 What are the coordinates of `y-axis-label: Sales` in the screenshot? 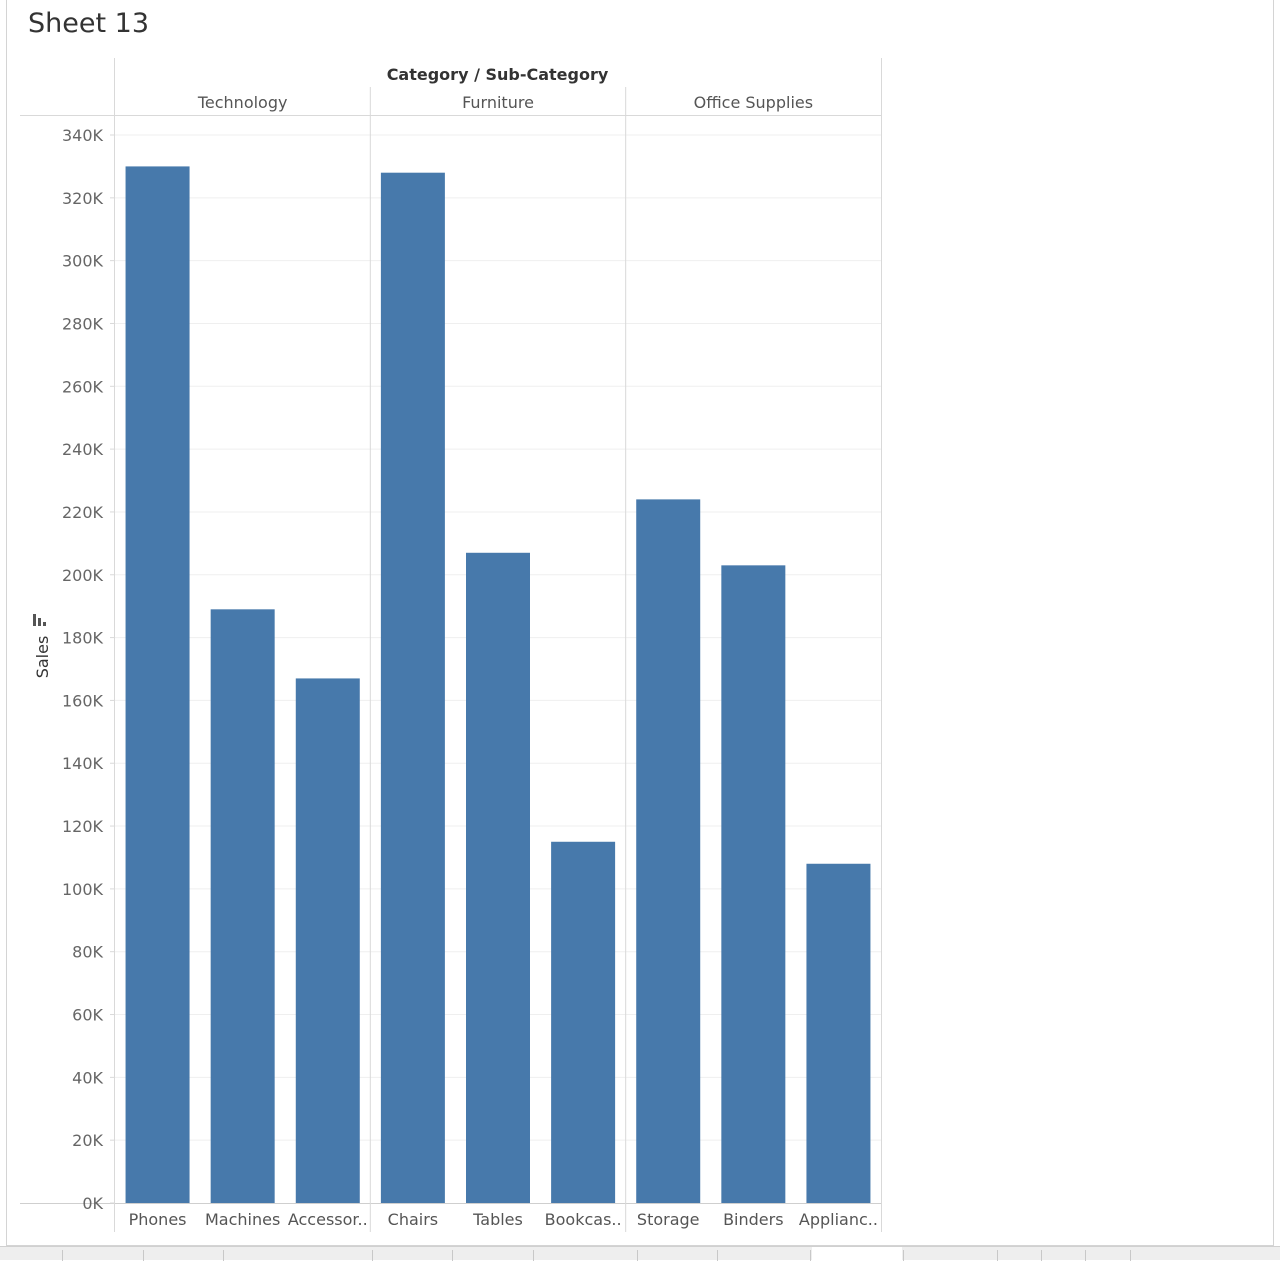 It's located at (42, 657).